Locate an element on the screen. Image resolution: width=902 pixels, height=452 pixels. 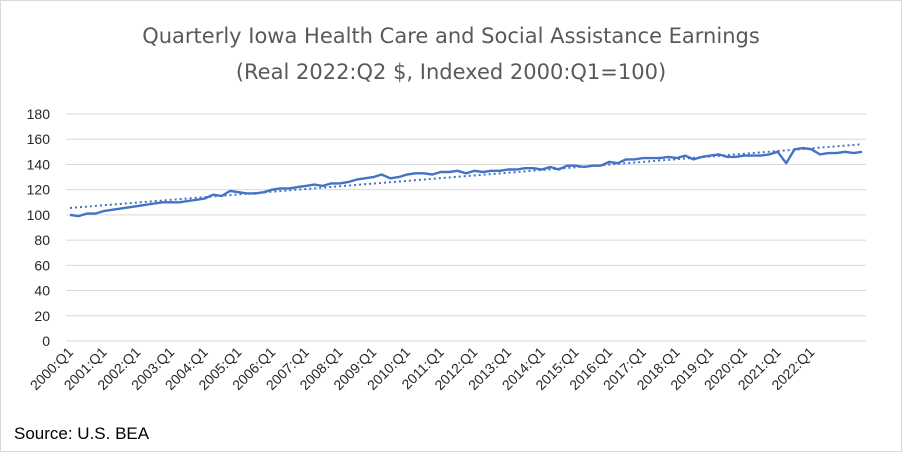
y-tick-label: 160 is located at coordinates (39, 139).